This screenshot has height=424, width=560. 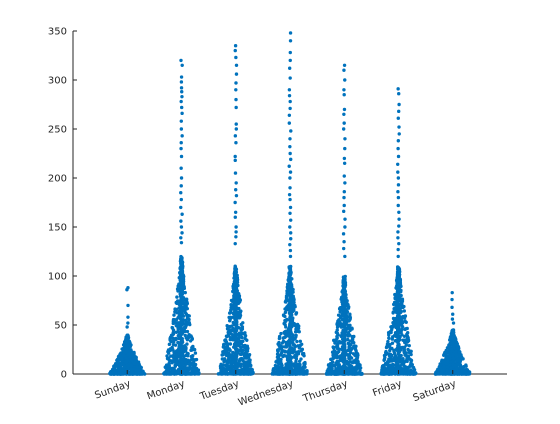 I want to click on y-tick-label: 50, so click(x=60, y=326).